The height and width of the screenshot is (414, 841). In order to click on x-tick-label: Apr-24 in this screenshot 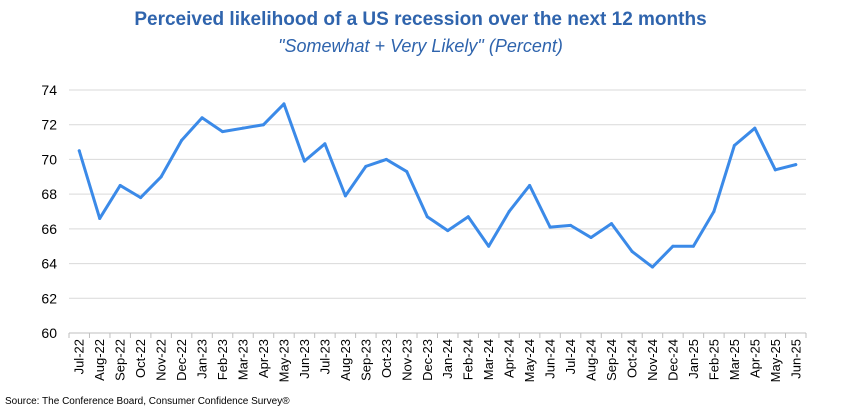, I will do `click(509, 358)`.